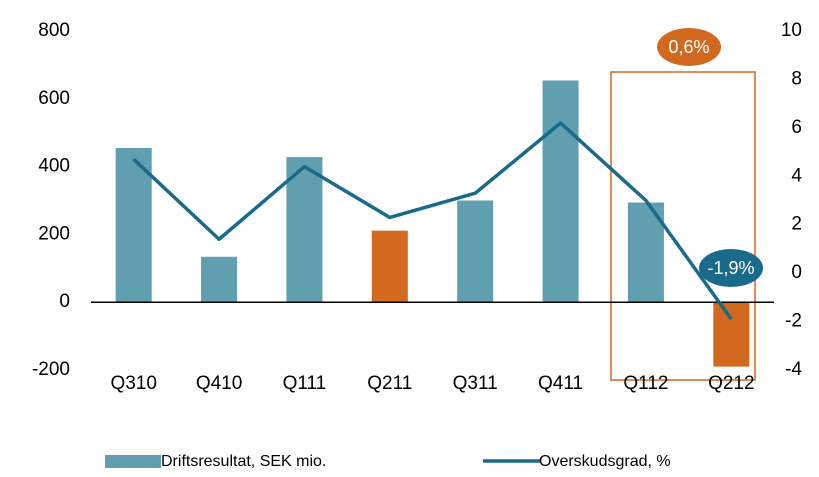 This screenshot has width=819, height=477. Describe the element at coordinates (796, 175) in the screenshot. I see `y2-tick-label: 4` at that location.